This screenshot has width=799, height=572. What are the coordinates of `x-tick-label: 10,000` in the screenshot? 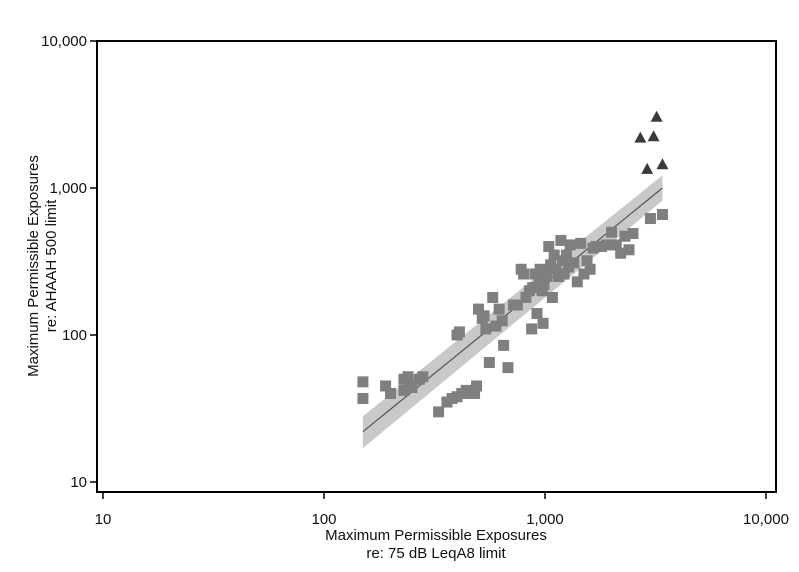 It's located at (766, 519).